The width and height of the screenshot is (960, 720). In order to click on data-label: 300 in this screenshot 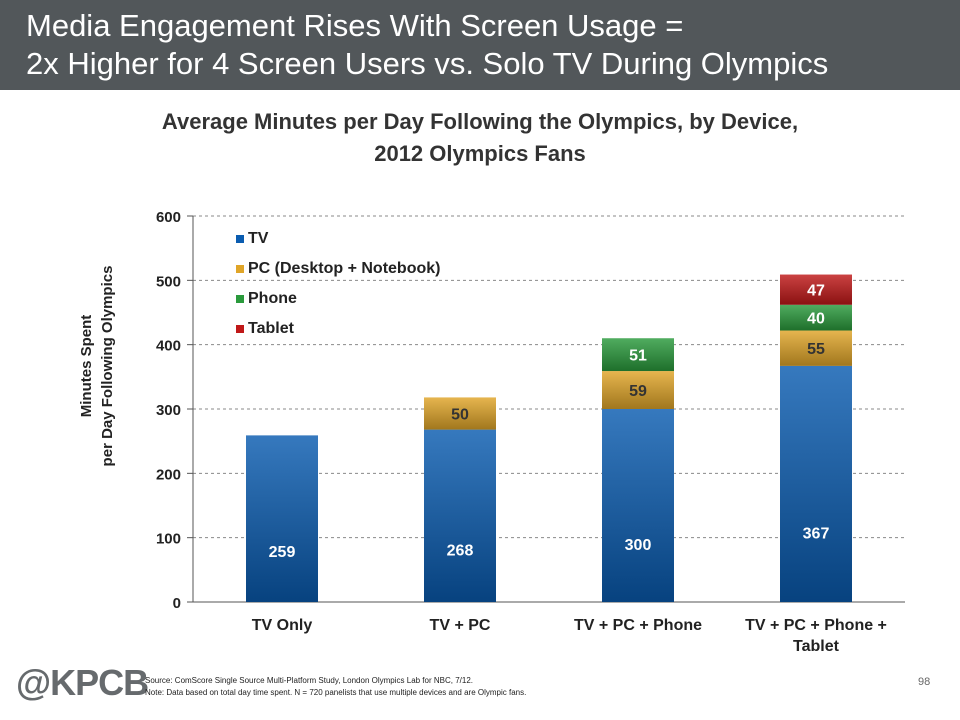, I will do `click(638, 545)`.